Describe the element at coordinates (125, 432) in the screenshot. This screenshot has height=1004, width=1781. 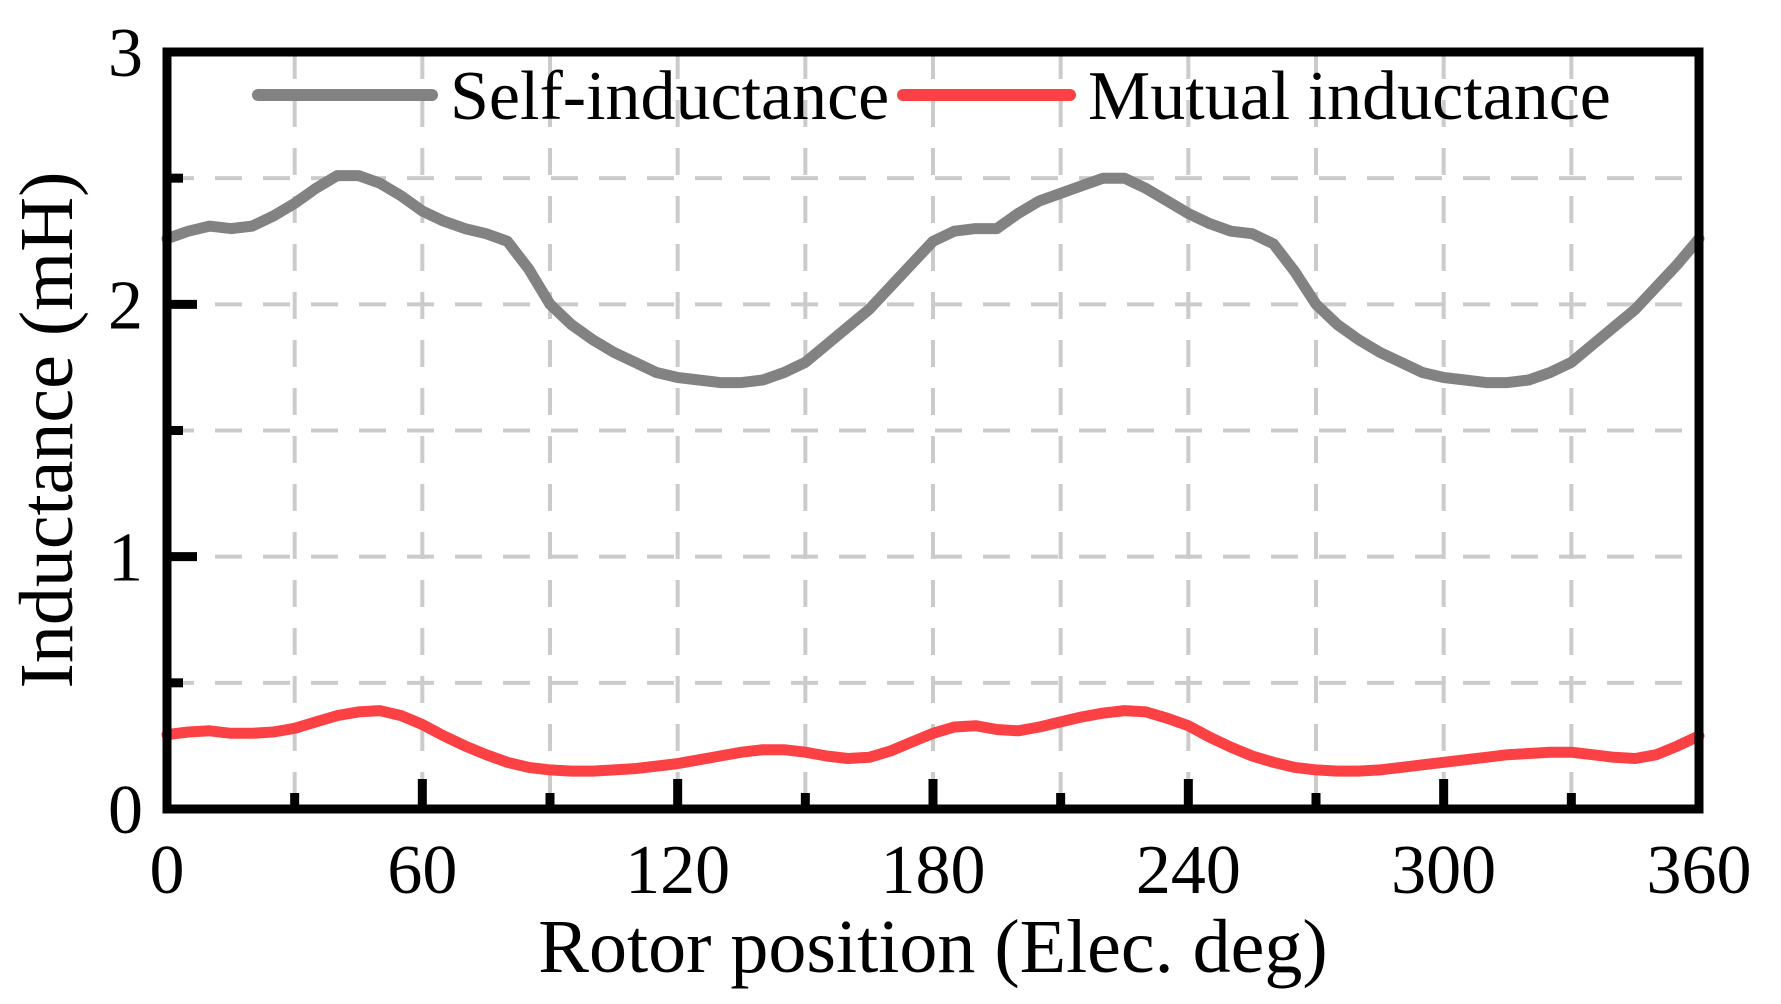
I see `y-axis-tick-labels: 0 1 2 3` at that location.